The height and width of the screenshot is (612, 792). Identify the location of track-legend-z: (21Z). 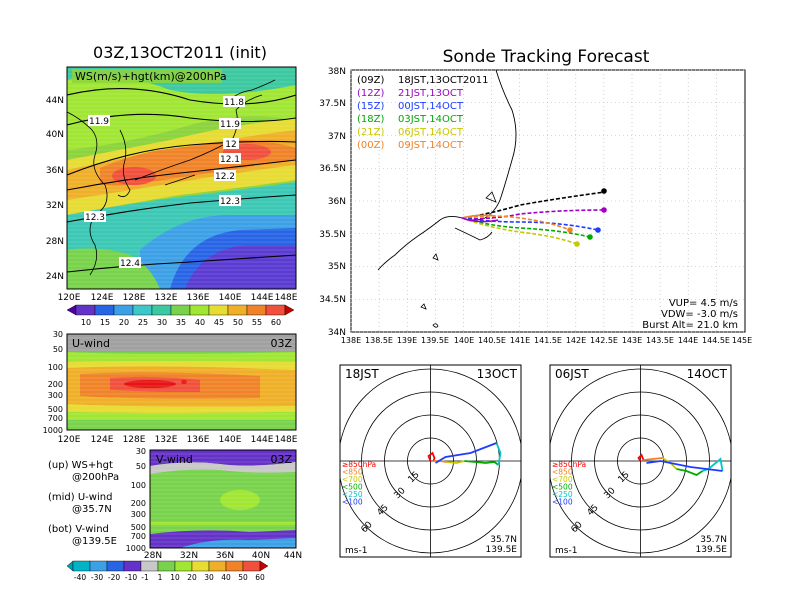
(370, 132).